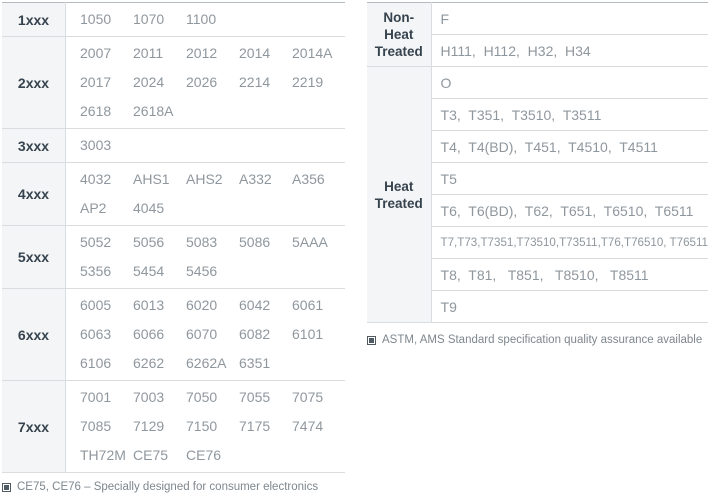 This screenshot has width=710, height=495. Describe the element at coordinates (569, 306) in the screenshot. I see `temper-cell: T9` at that location.